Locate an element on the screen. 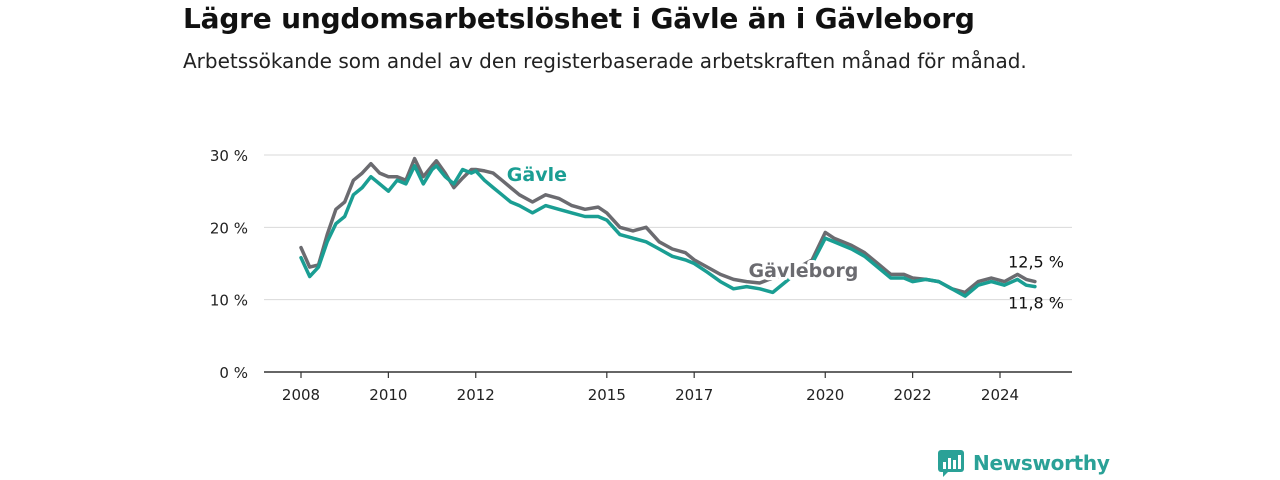  brand-name: Newsworthy is located at coordinates (1041, 463).